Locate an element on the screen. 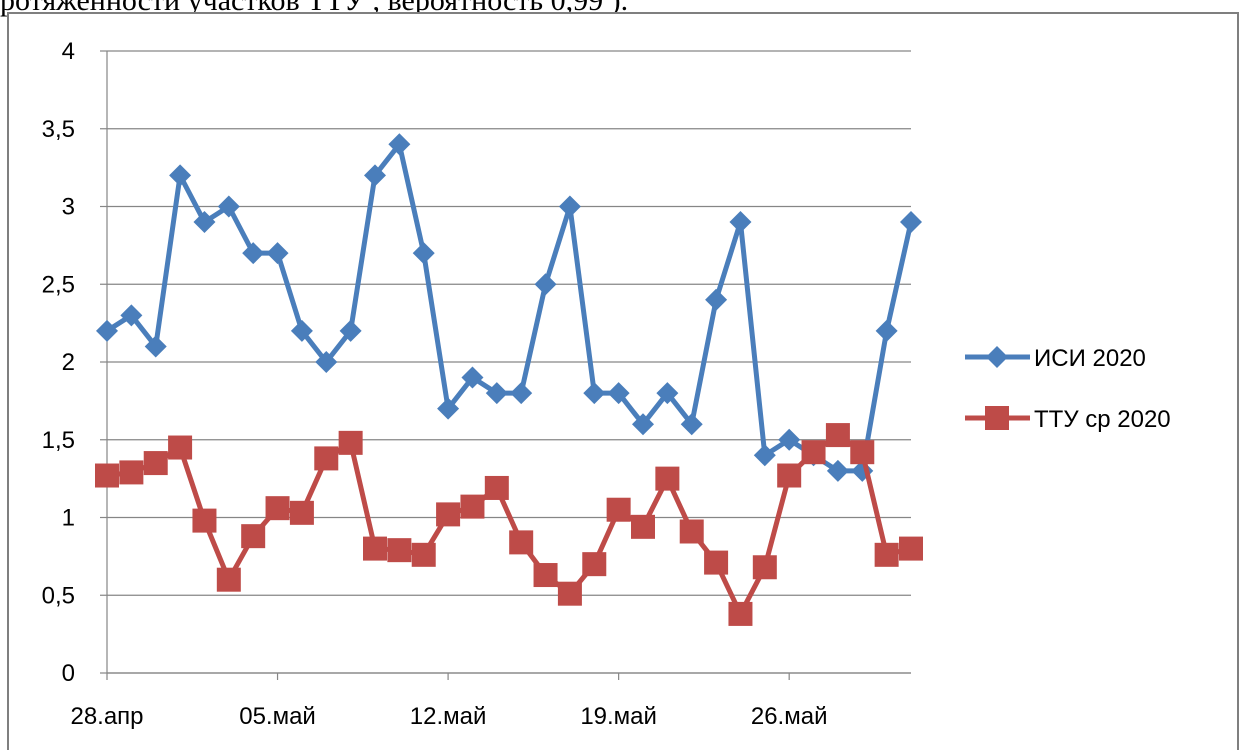 The image size is (1241, 751). x-tick-label: 26.май is located at coordinates (789, 716).